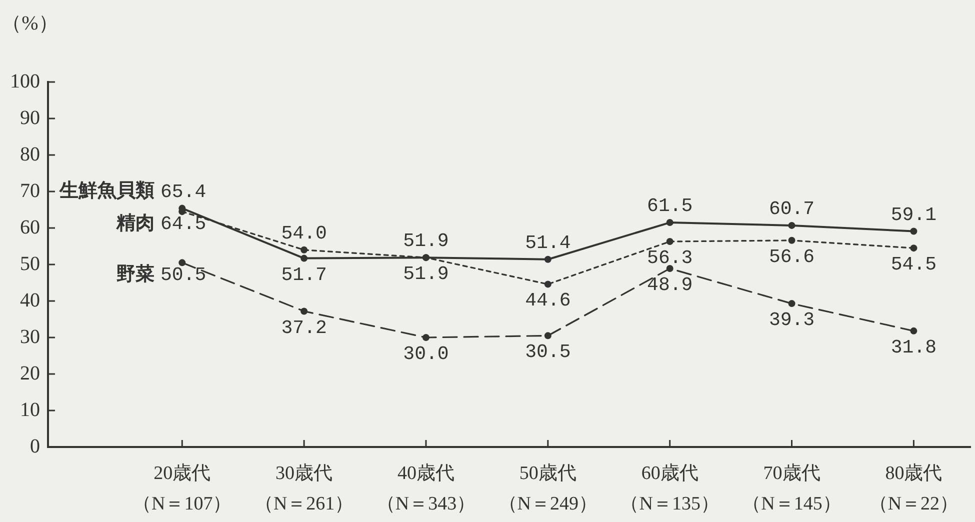  What do you see at coordinates (548, 301) in the screenshot?
I see `data-label: 44.6` at bounding box center [548, 301].